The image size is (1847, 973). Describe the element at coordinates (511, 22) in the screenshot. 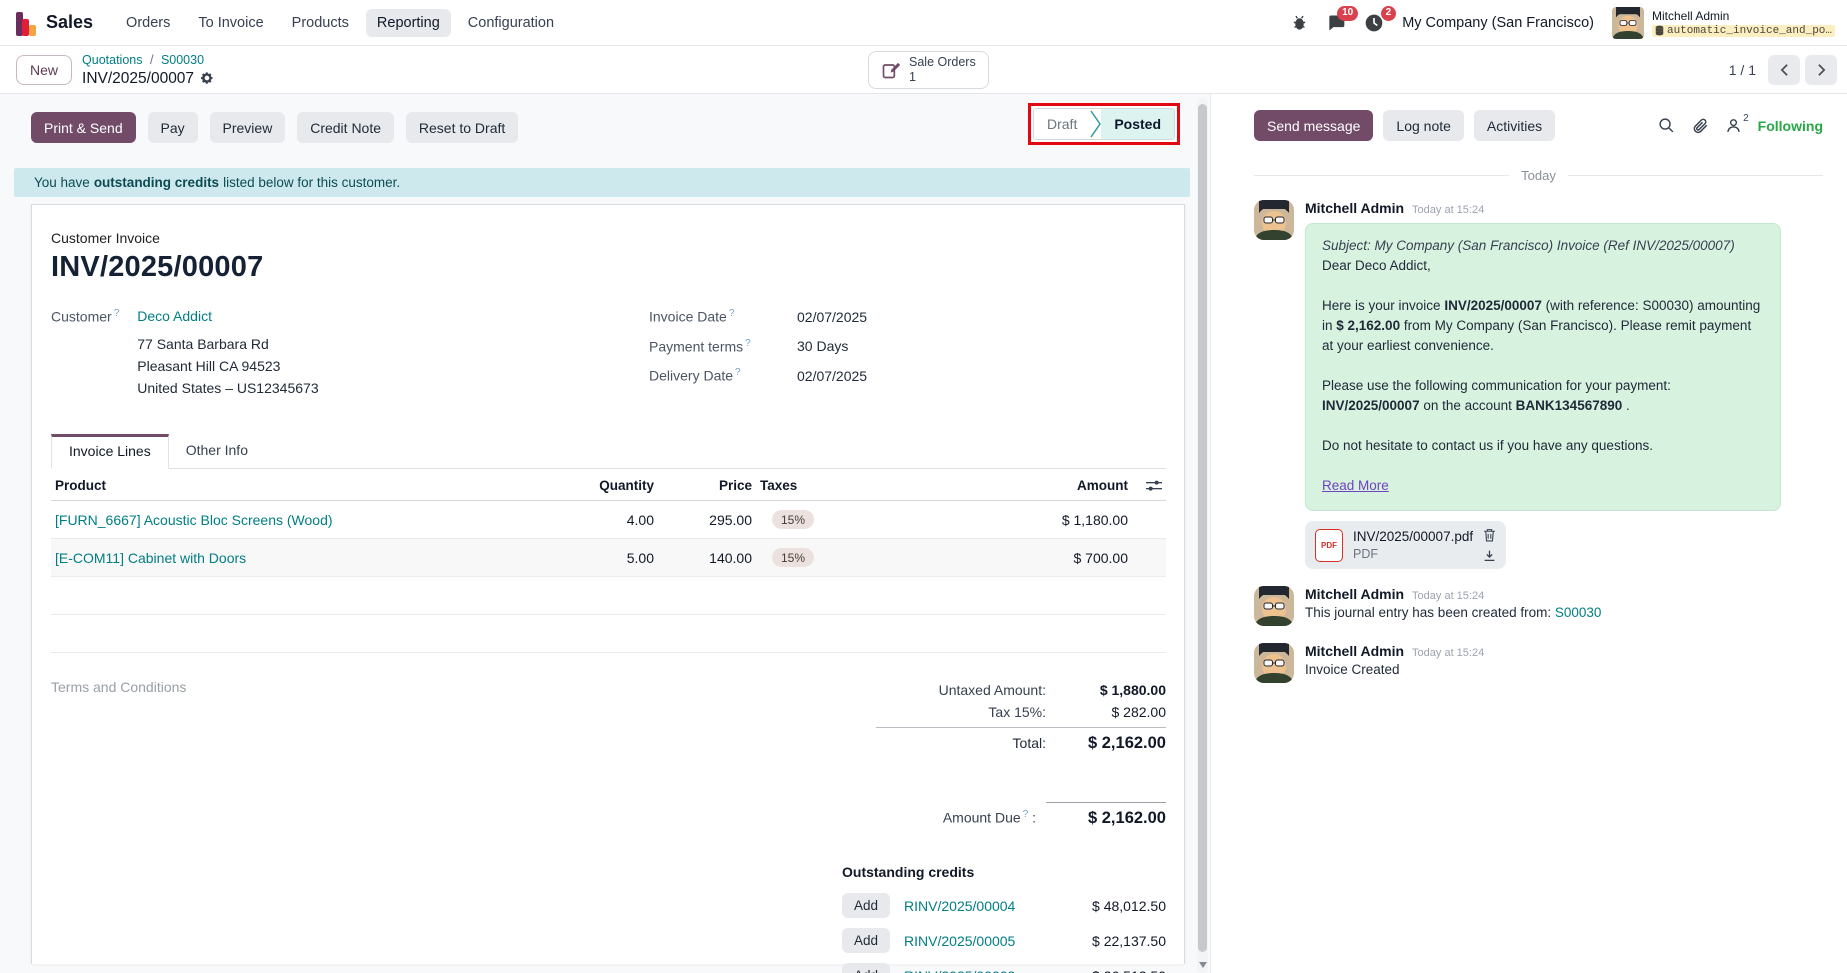

I see `menu-configuration: Configuration` at that location.